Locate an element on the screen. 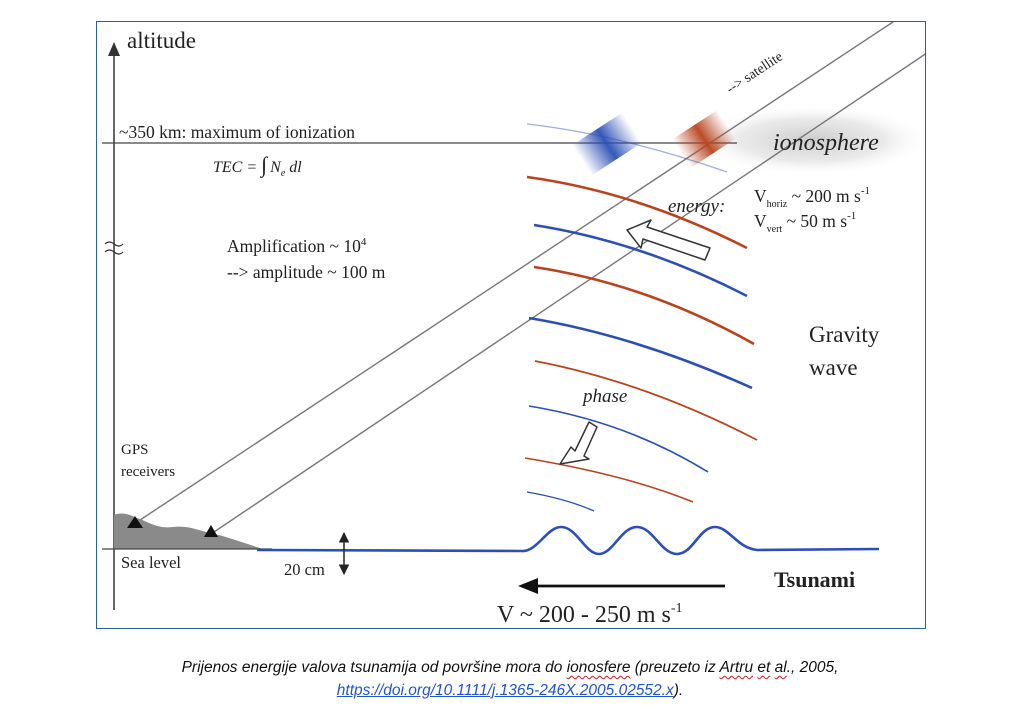  tec-formula: TEC = ∫ Ne dl is located at coordinates (257, 165).